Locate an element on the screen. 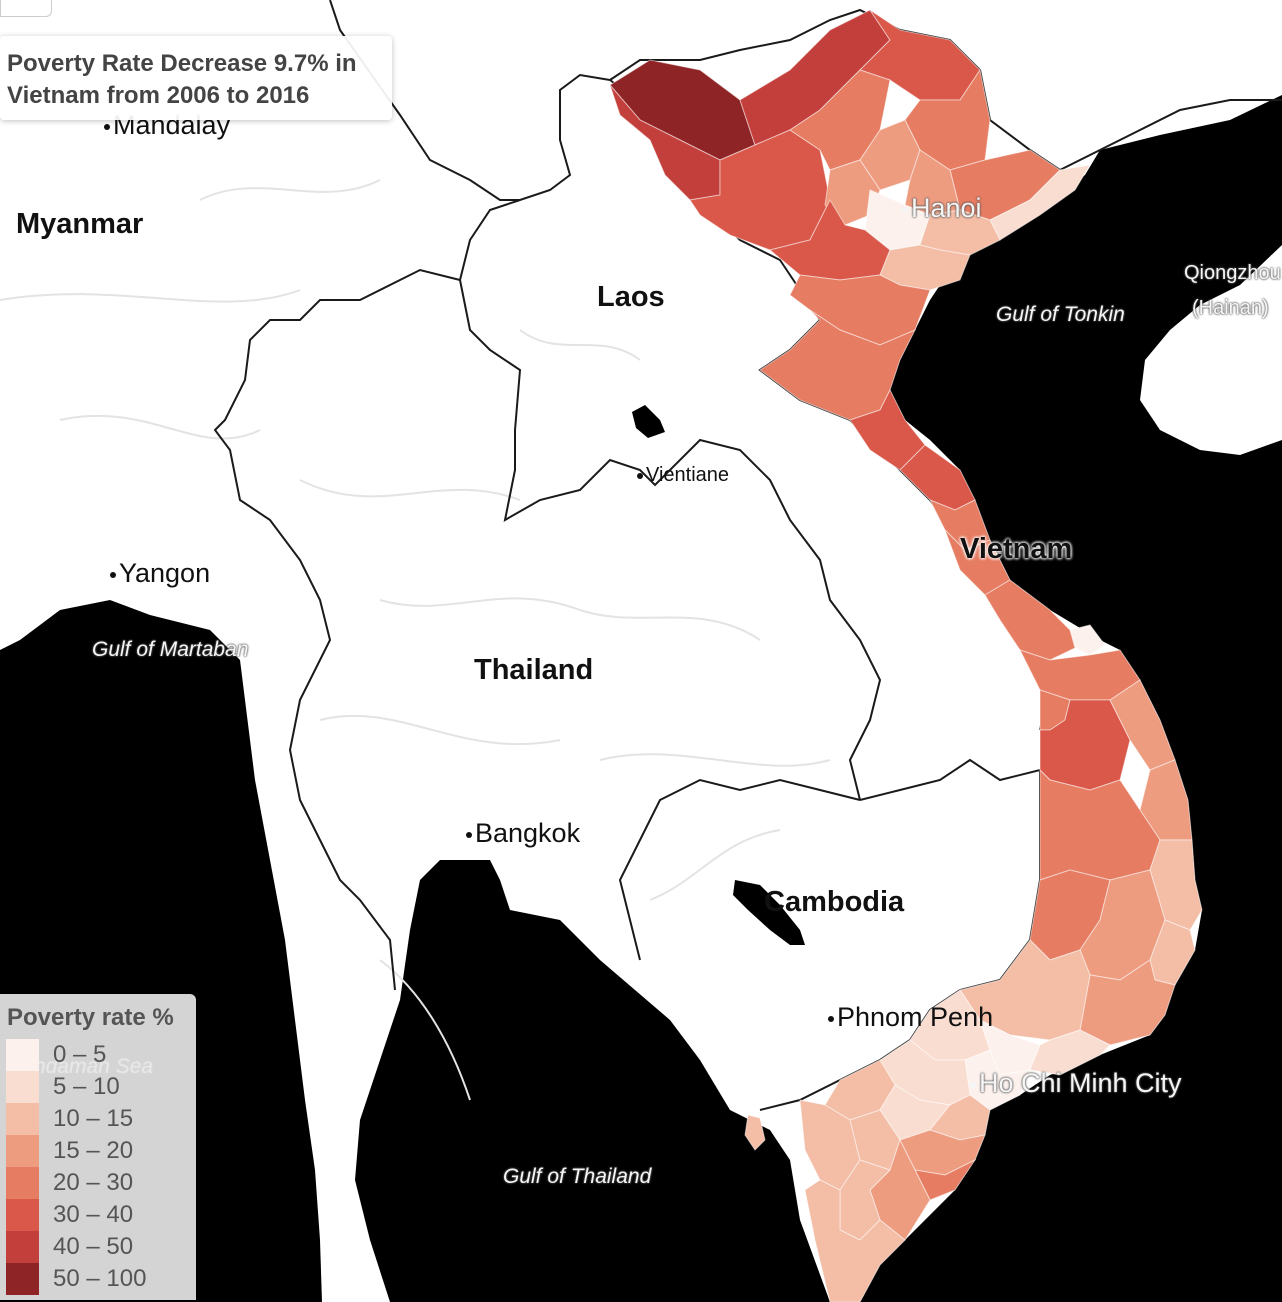  hanoi-text: Hanoi is located at coordinates (946, 208).